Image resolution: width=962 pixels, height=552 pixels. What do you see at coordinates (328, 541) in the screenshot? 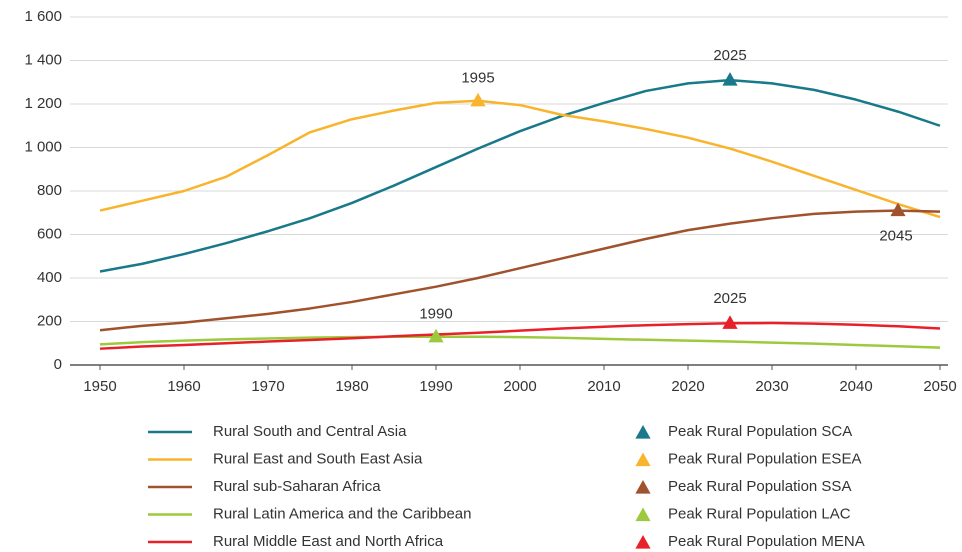
I see `legend-label: Rural Middle East and North Africa` at bounding box center [328, 541].